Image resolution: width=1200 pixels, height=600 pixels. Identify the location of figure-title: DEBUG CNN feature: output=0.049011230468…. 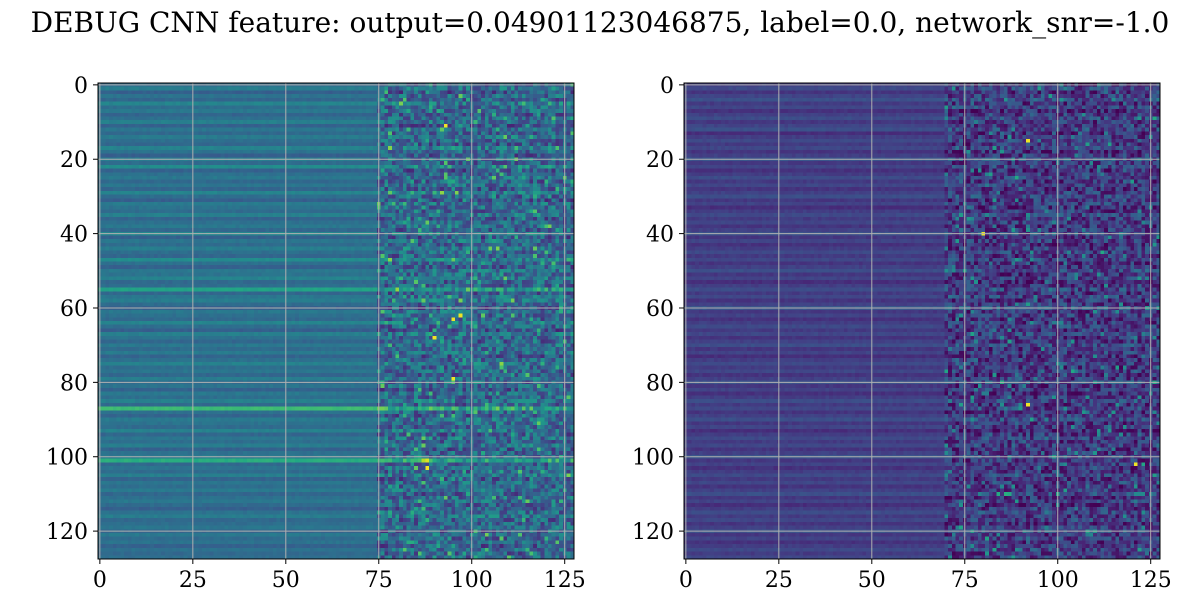
(600, 22).